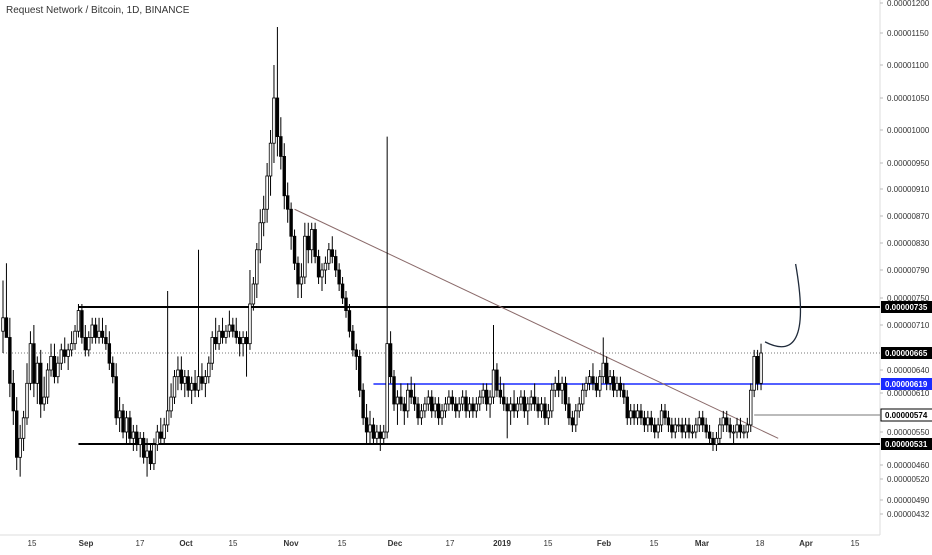 The height and width of the screenshot is (555, 932). I want to click on y-tick-label: 0.00000432, so click(908, 514).